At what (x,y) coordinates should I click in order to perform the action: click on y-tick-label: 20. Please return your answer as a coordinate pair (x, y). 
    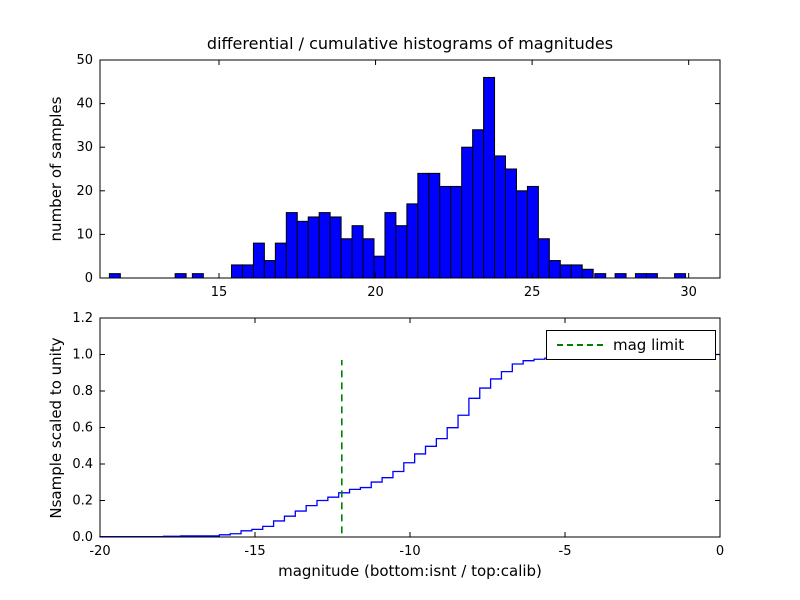
    Looking at the image, I should click on (84, 191).